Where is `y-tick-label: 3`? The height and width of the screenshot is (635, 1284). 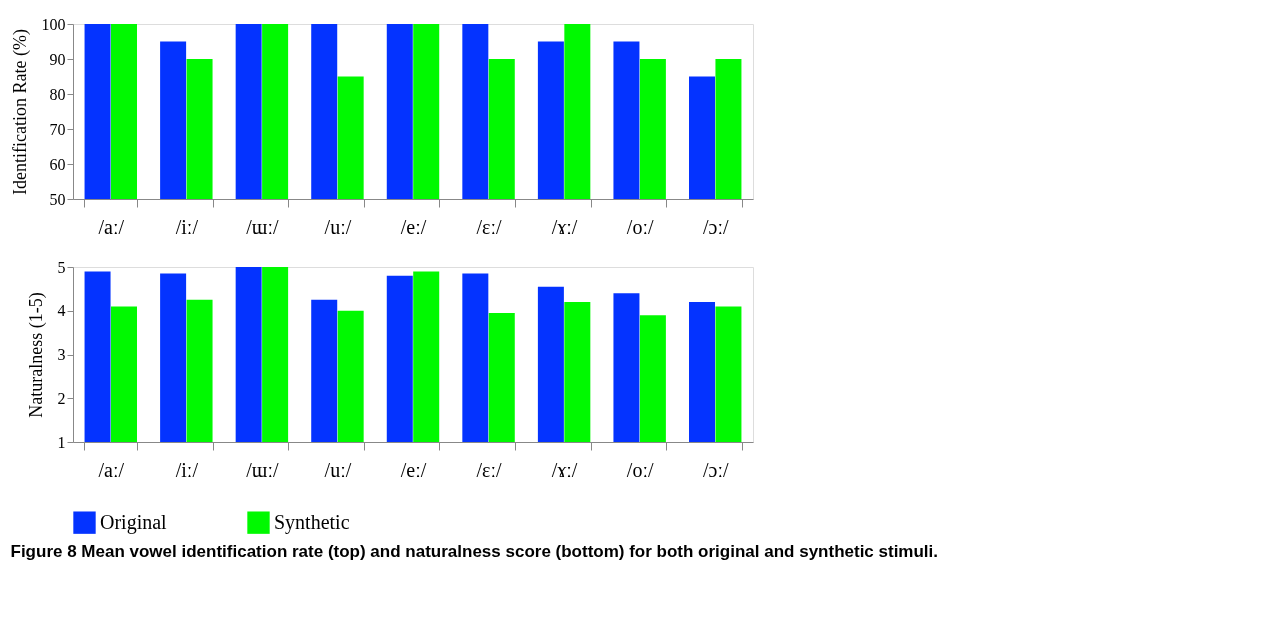
y-tick-label: 3 is located at coordinates (61, 354).